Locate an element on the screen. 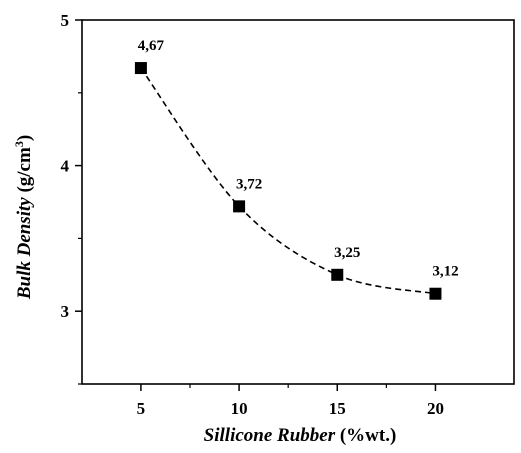 The height and width of the screenshot is (453, 521). data-label: 3,25 is located at coordinates (347, 253).